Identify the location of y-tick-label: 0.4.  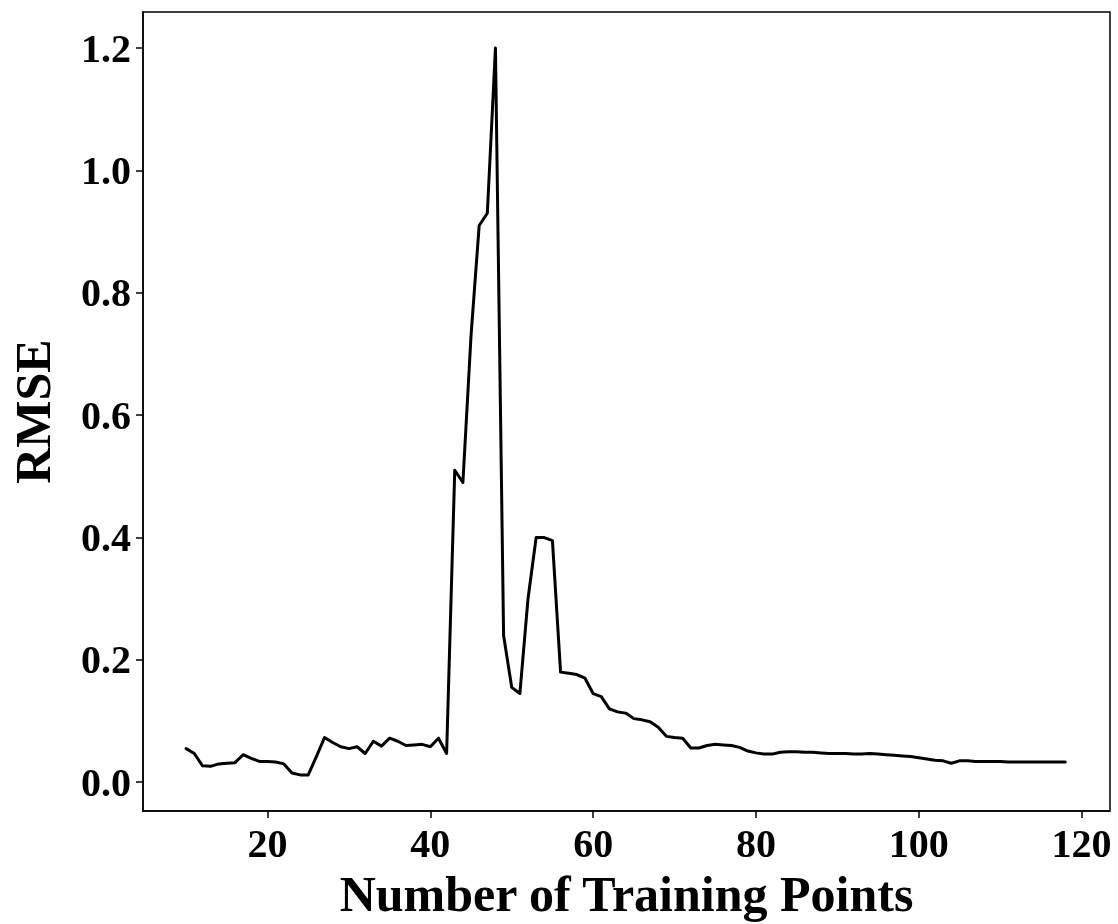
(106, 538).